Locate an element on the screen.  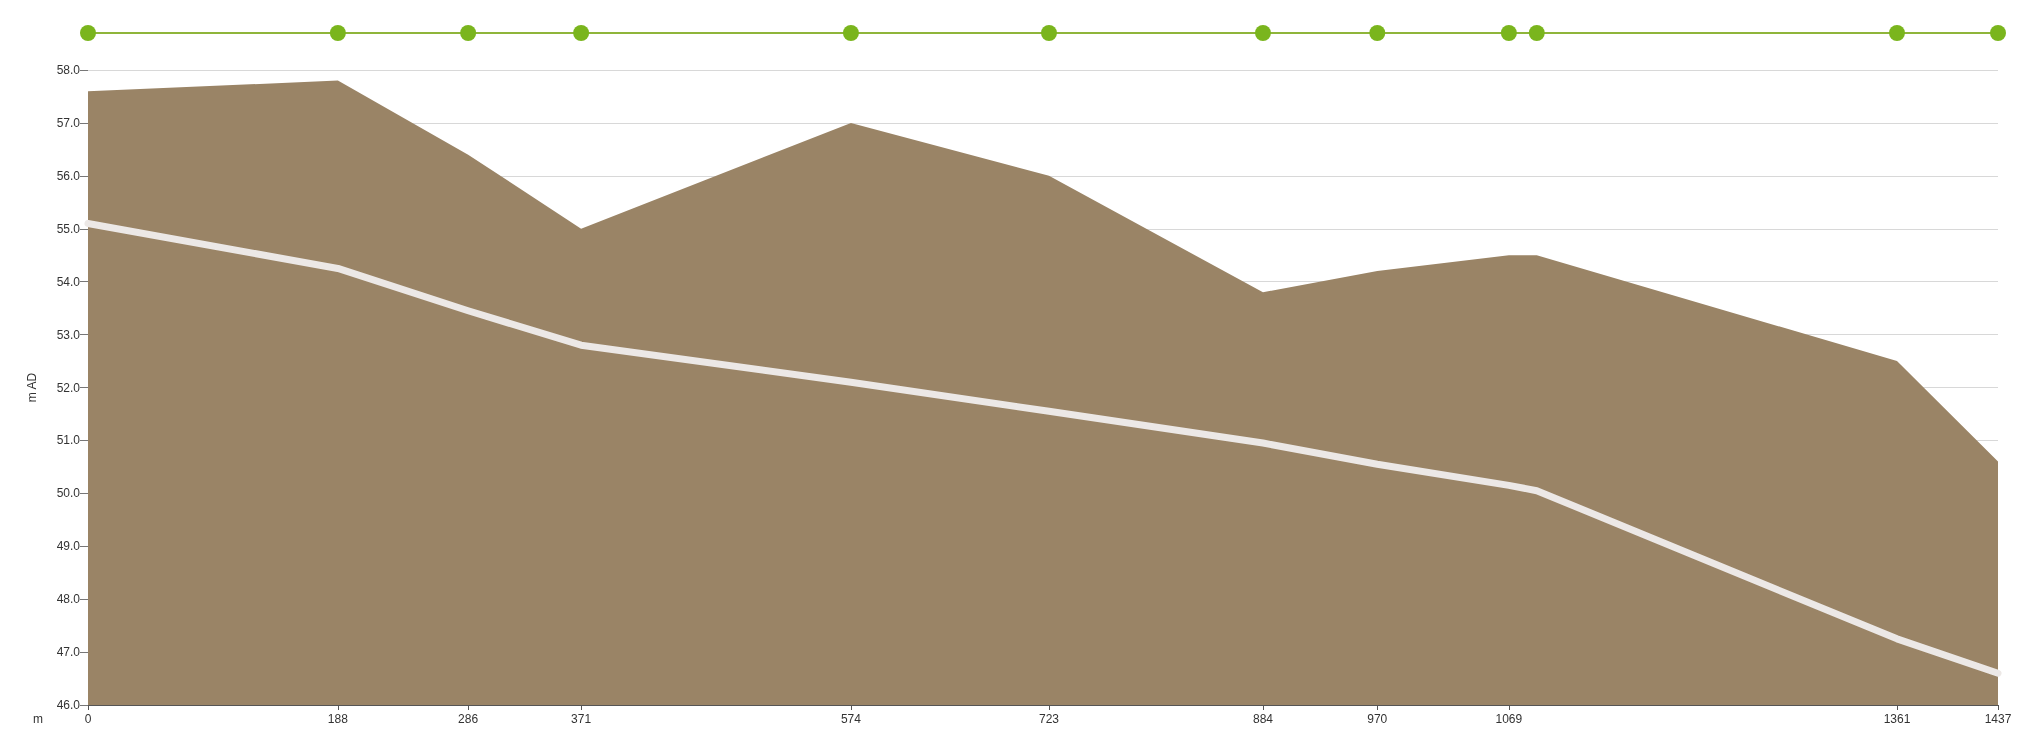
x-tick-label: 1361 is located at coordinates (1897, 719).